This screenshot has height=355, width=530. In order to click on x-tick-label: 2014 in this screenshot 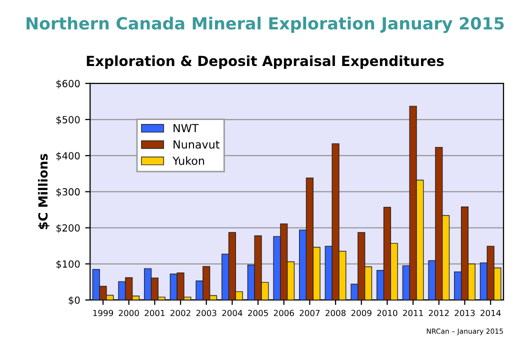, I will do `click(490, 313)`.